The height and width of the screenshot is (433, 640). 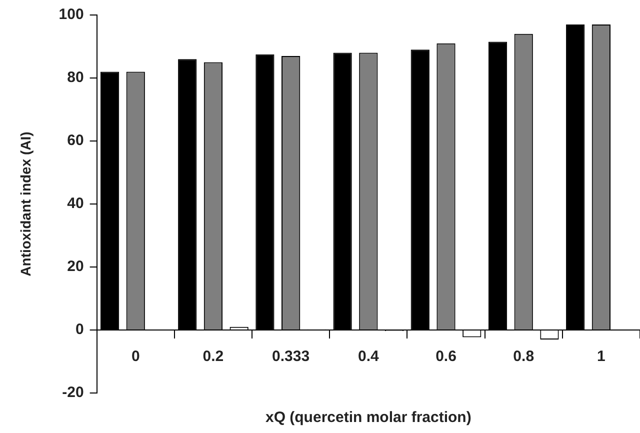 I want to click on x-tick-label: 0.6, so click(x=446, y=357).